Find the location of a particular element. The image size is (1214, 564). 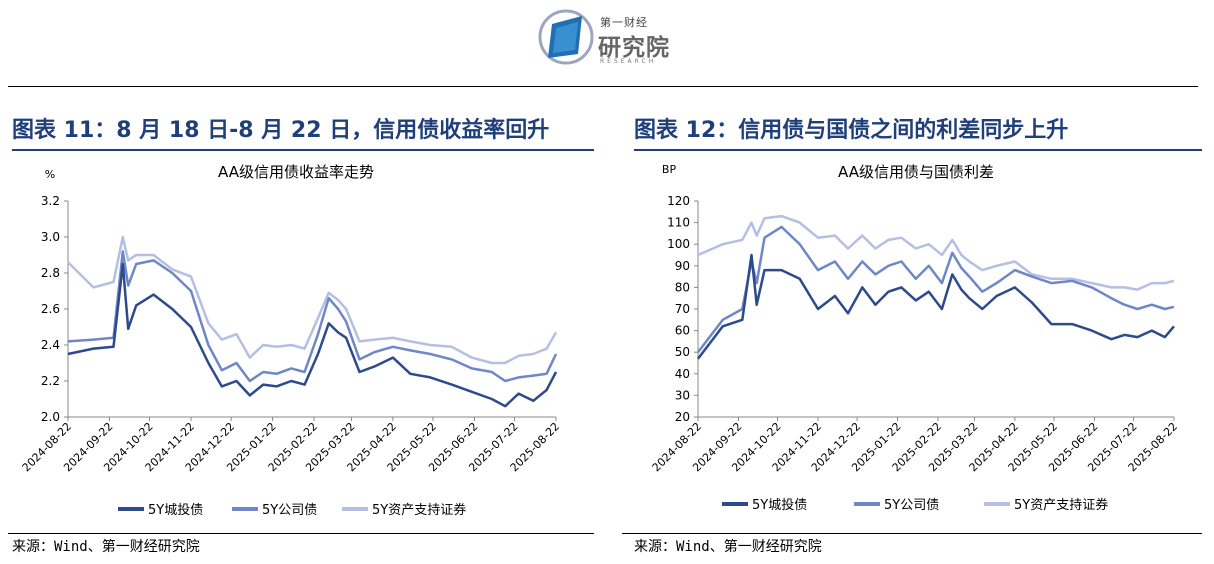

y-tick-label: 3.0 is located at coordinates (50, 237).